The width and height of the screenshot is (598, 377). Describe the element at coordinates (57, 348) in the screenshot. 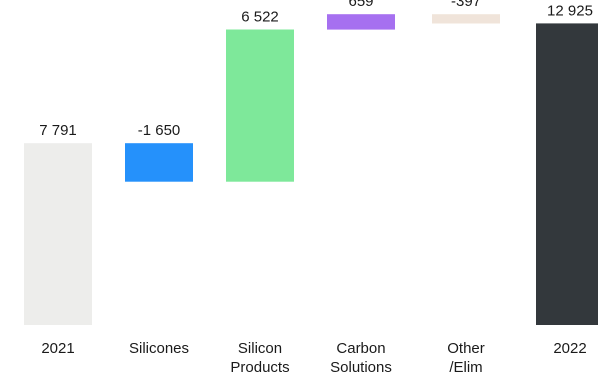

I see `category-label-0: 2021` at that location.